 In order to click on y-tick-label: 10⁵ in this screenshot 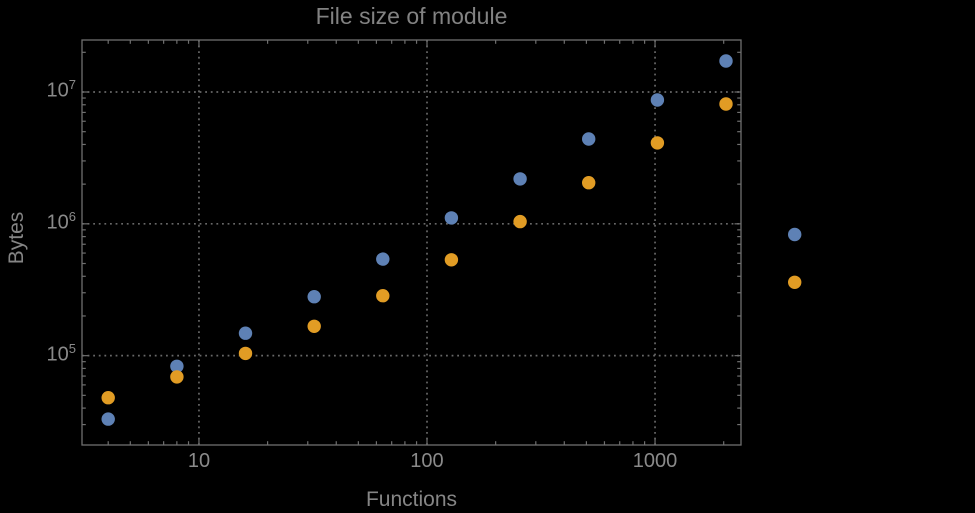, I will do `click(61, 353)`.